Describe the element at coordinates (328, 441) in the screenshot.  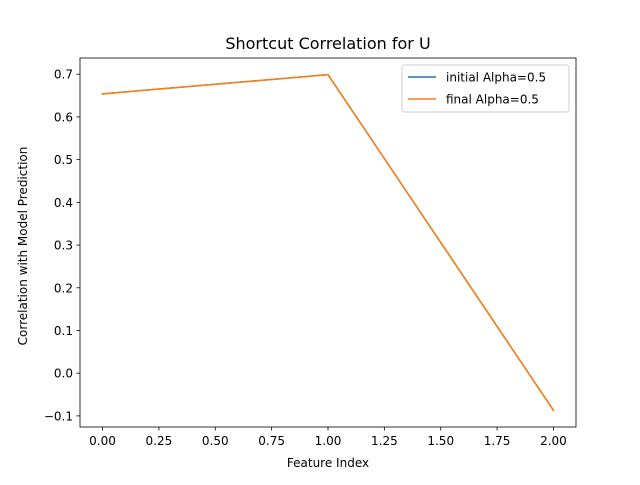
I see `x-tick-label: 1.00` at that location.